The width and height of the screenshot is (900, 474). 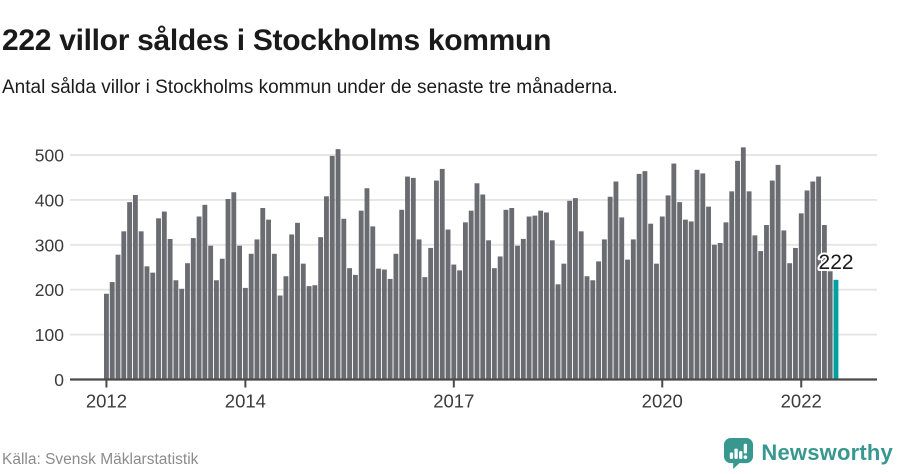 I want to click on svg-text: 500, so click(x=49, y=156).